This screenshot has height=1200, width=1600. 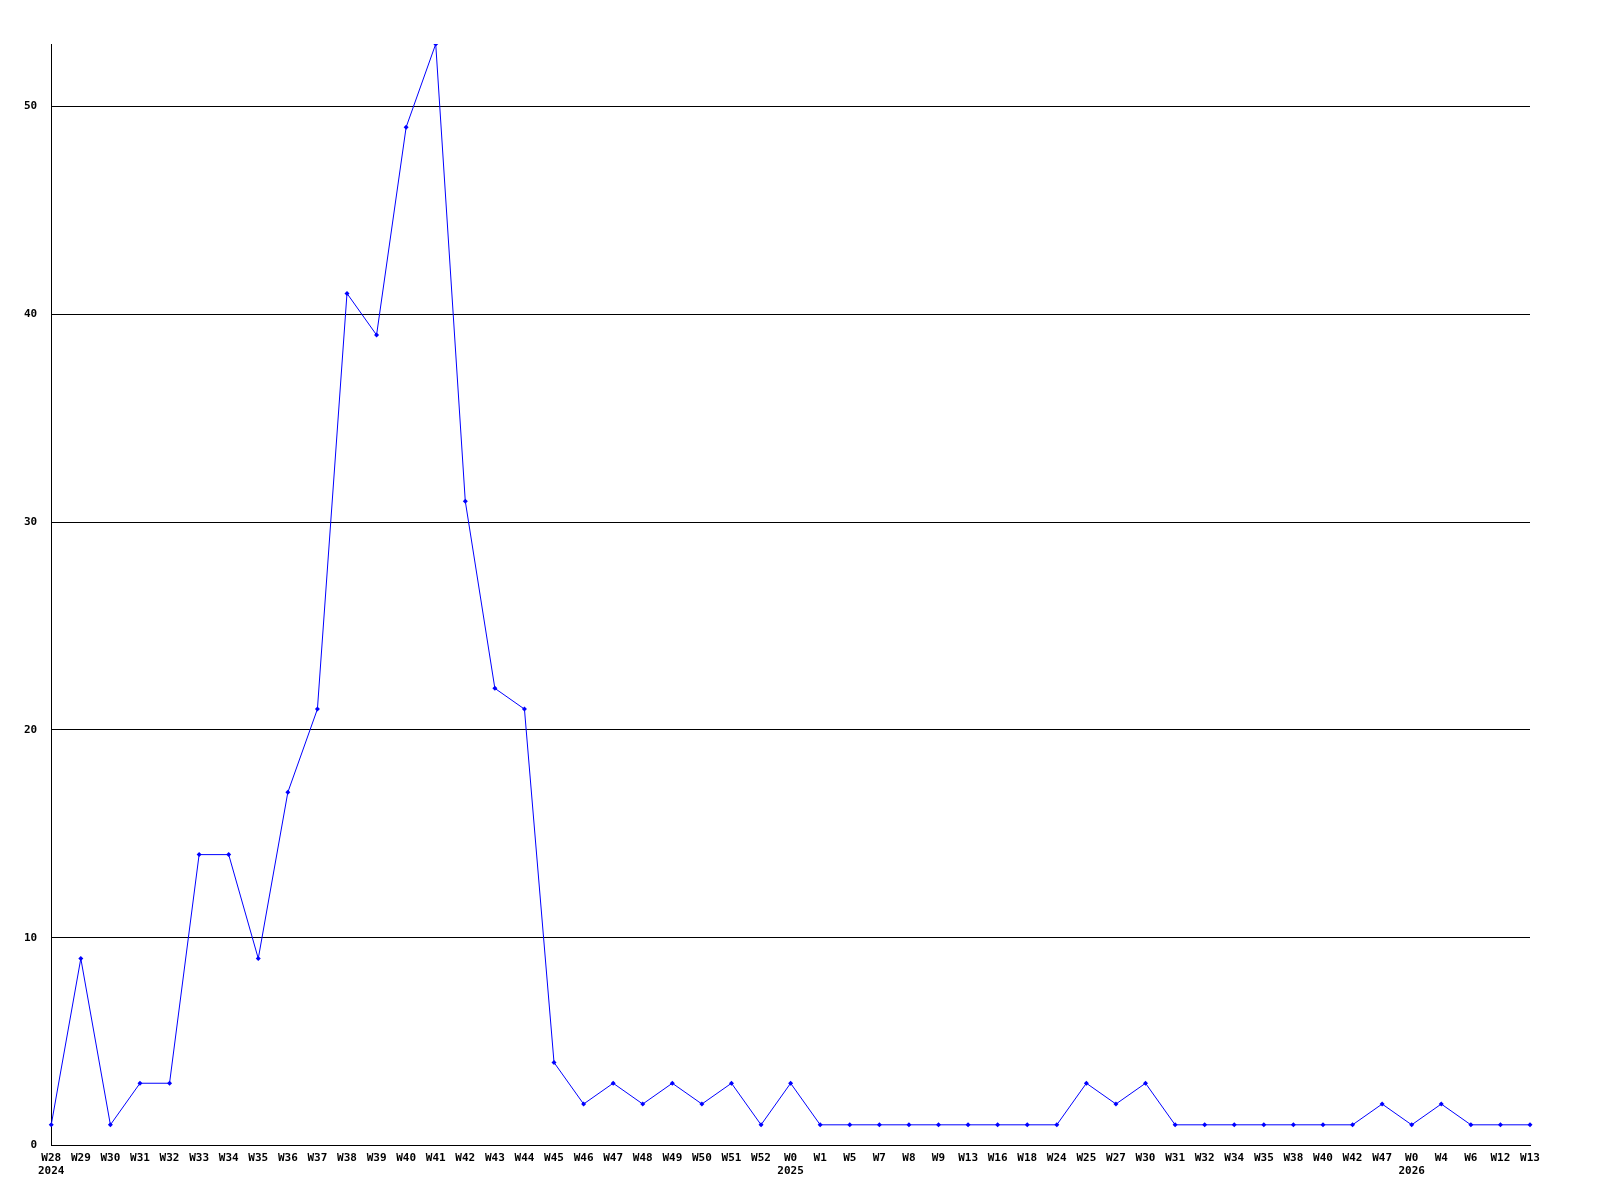 What do you see at coordinates (1471, 1158) in the screenshot?
I see `x-tick-label: W6` at bounding box center [1471, 1158].